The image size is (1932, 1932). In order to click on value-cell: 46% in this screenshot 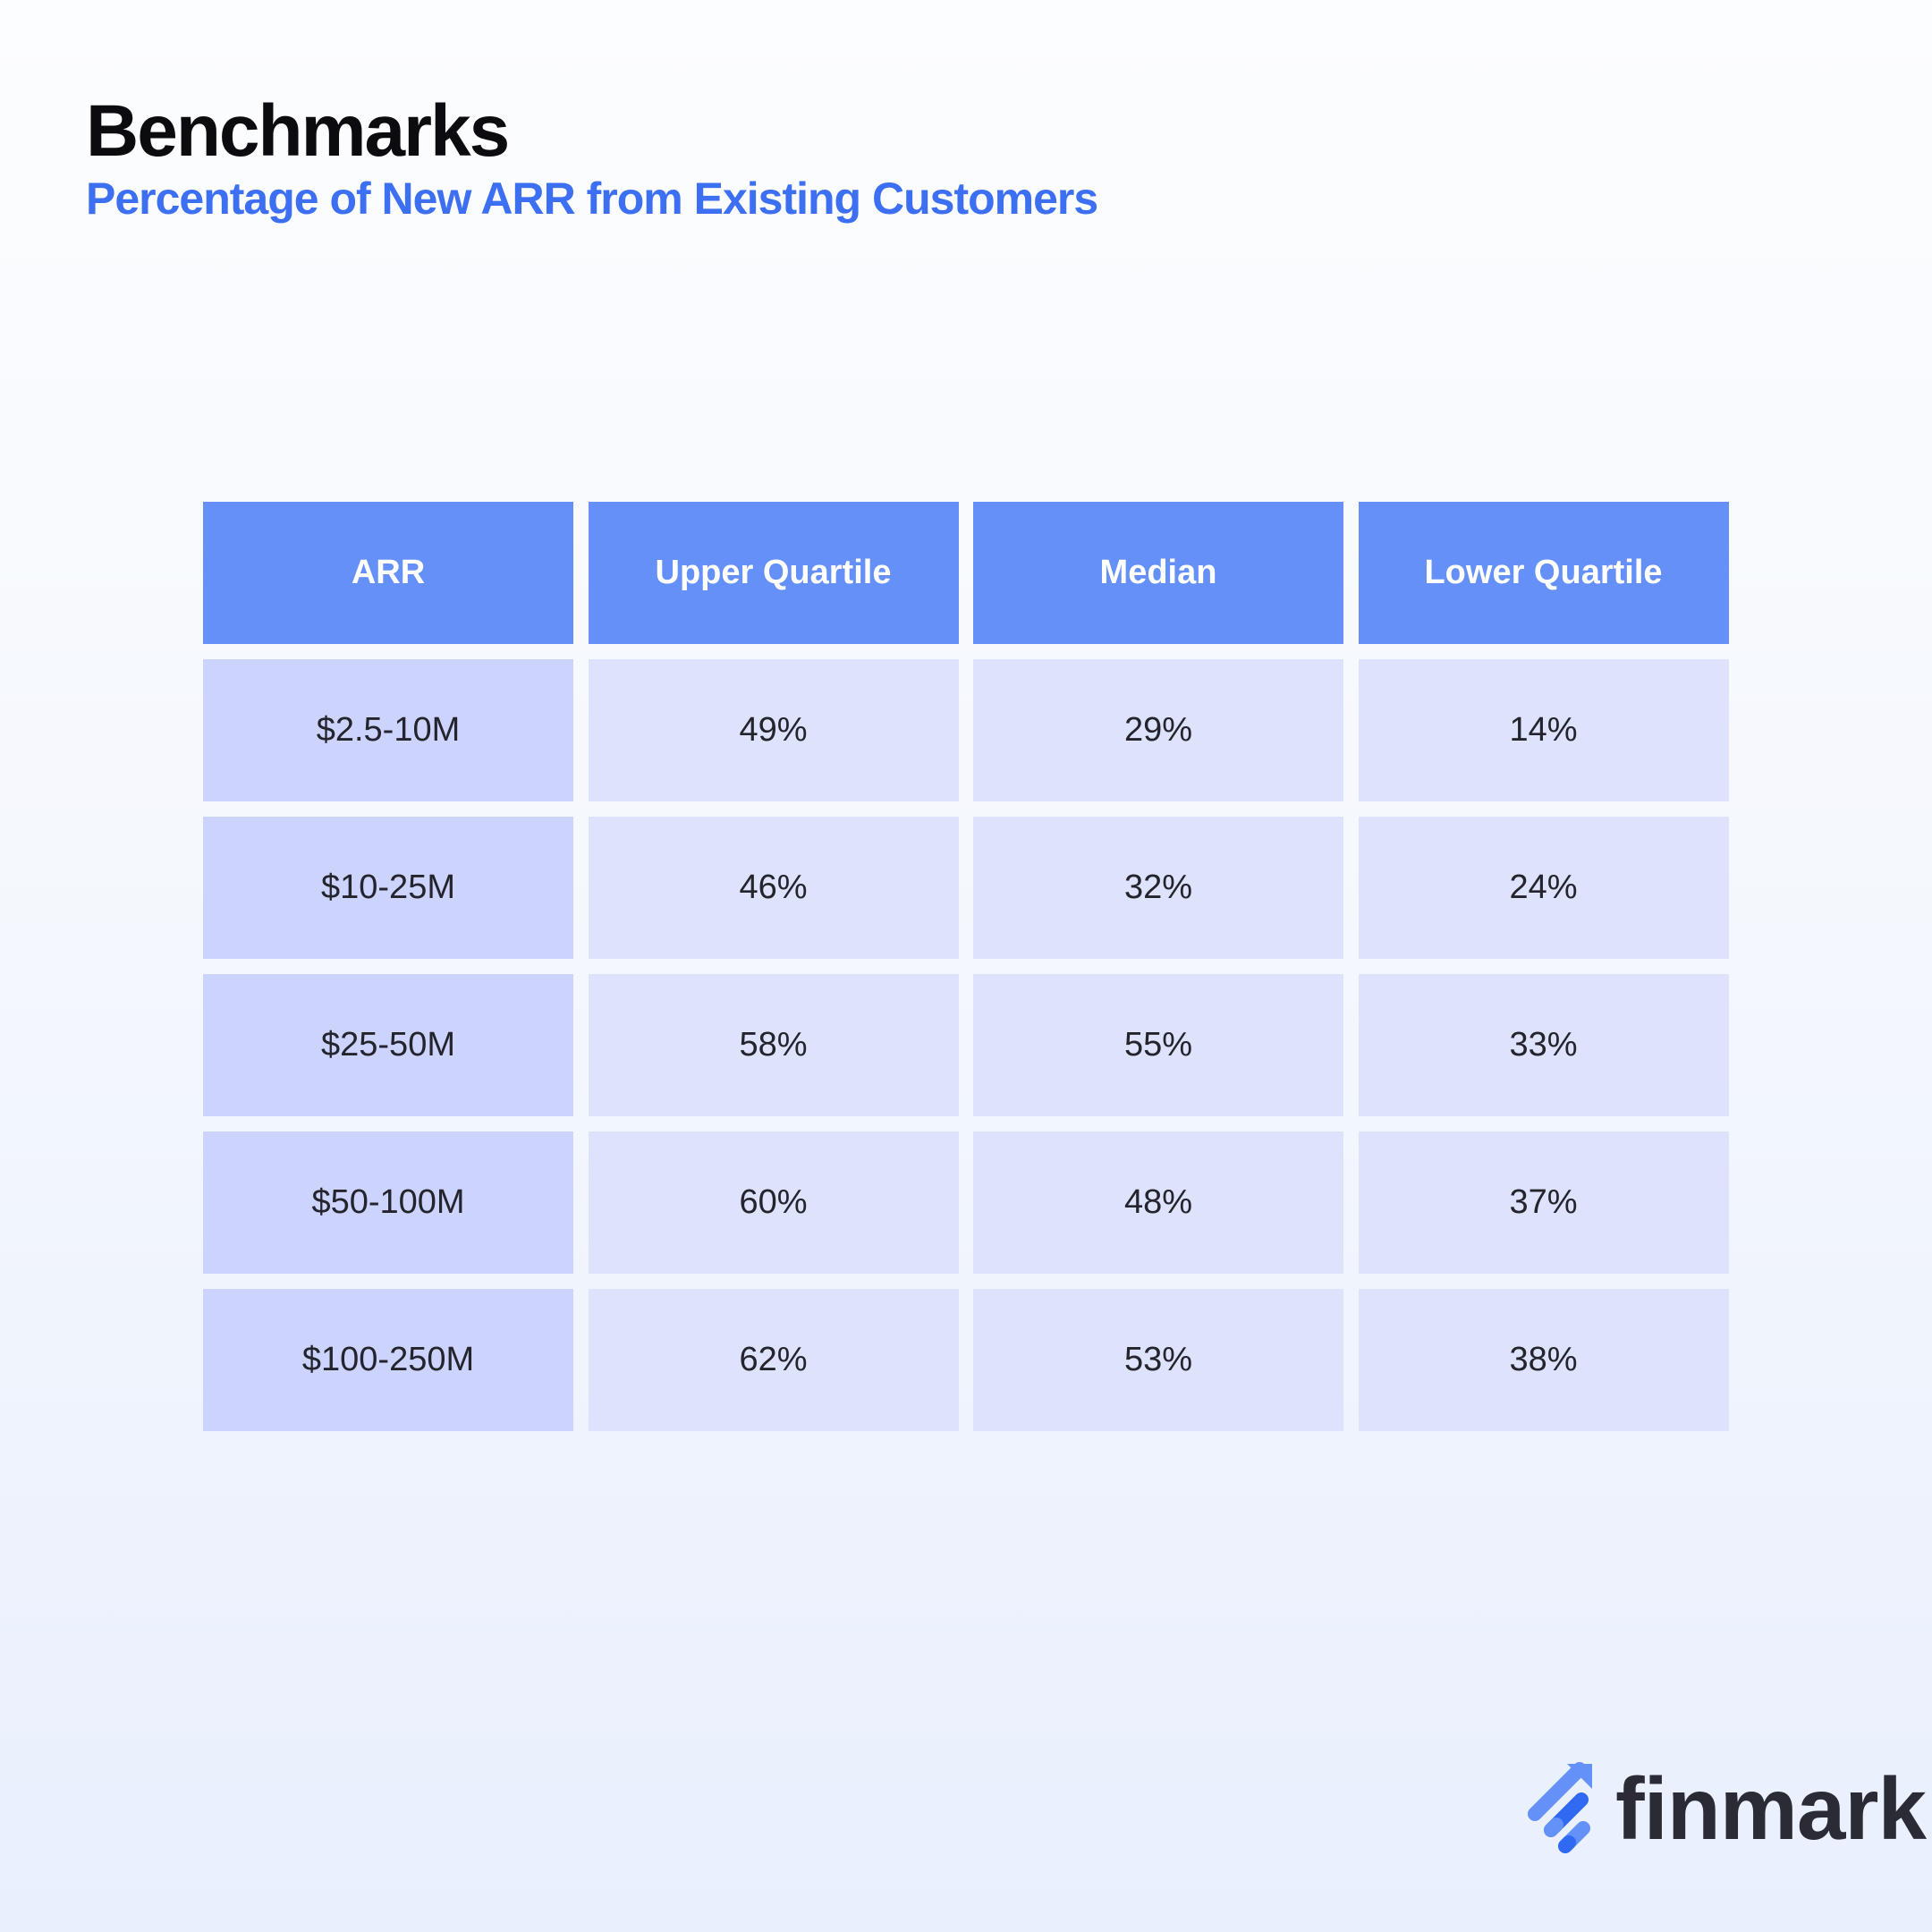, I will do `click(773, 888)`.